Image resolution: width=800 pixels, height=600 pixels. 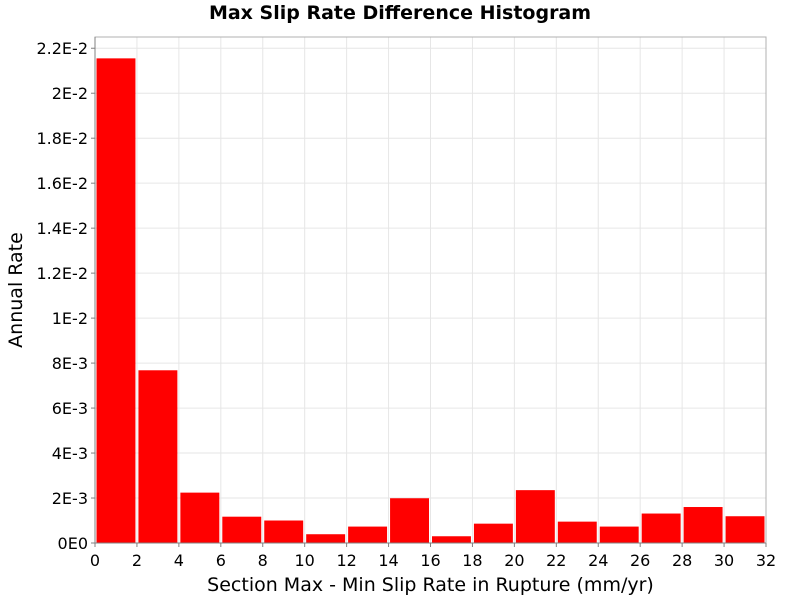 I want to click on y-tick-label: 2E-3, so click(x=70, y=498).